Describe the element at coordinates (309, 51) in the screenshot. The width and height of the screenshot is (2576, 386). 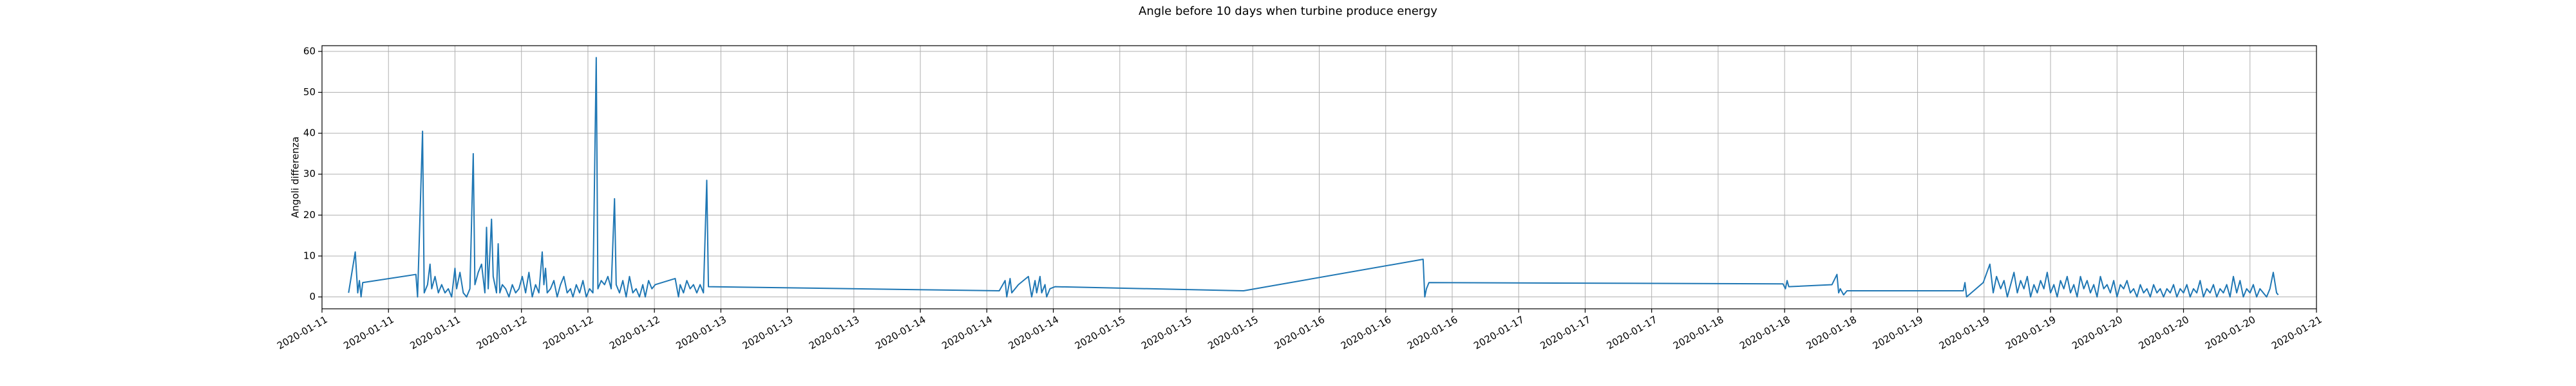
I see `y-tick-label: 60` at that location.